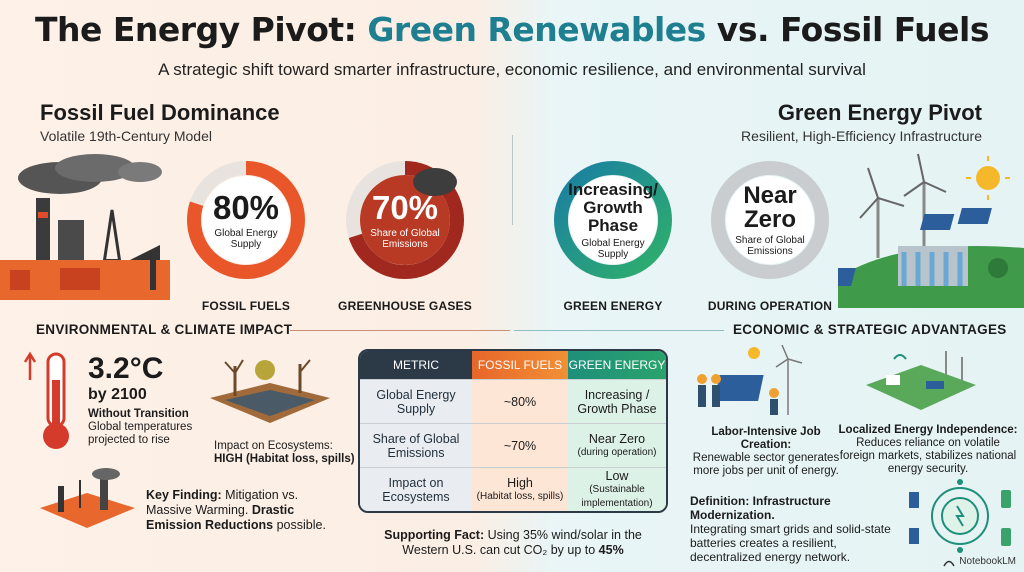 The width and height of the screenshot is (1024, 572). What do you see at coordinates (617, 365) in the screenshot?
I see `header-green: GREEN ENERGY` at bounding box center [617, 365].